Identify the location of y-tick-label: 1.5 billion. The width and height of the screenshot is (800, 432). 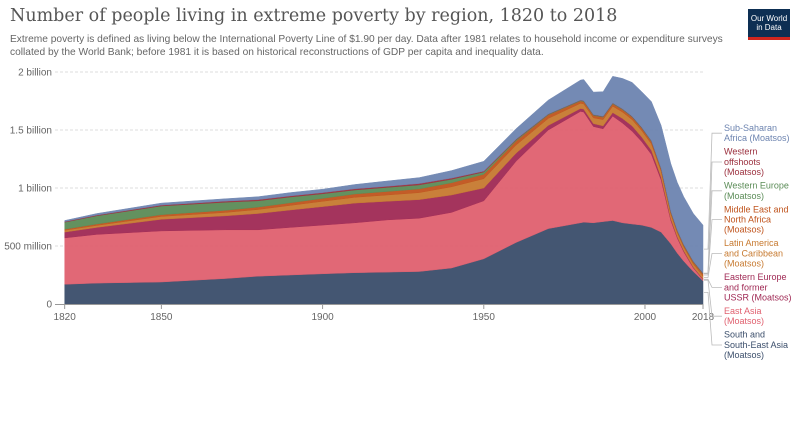
(31, 131).